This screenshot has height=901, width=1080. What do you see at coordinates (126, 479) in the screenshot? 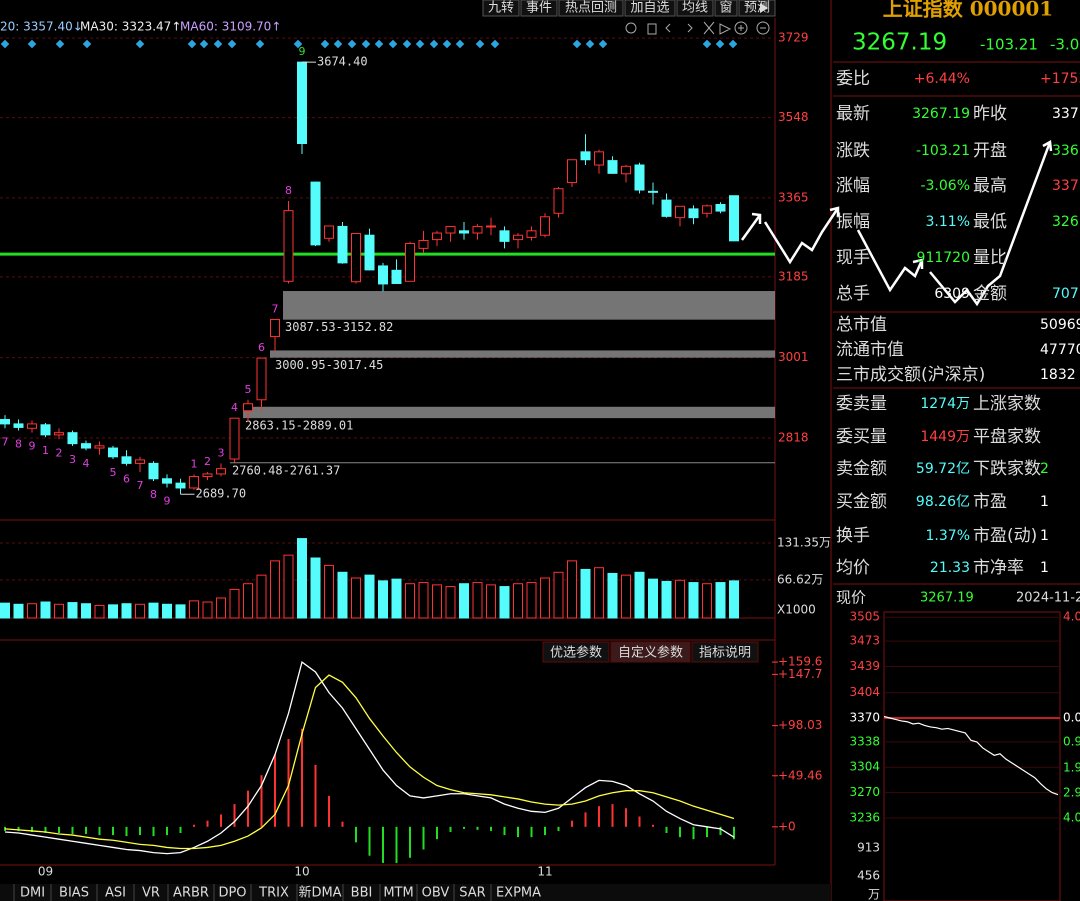
I see `td-count: 6` at bounding box center [126, 479].